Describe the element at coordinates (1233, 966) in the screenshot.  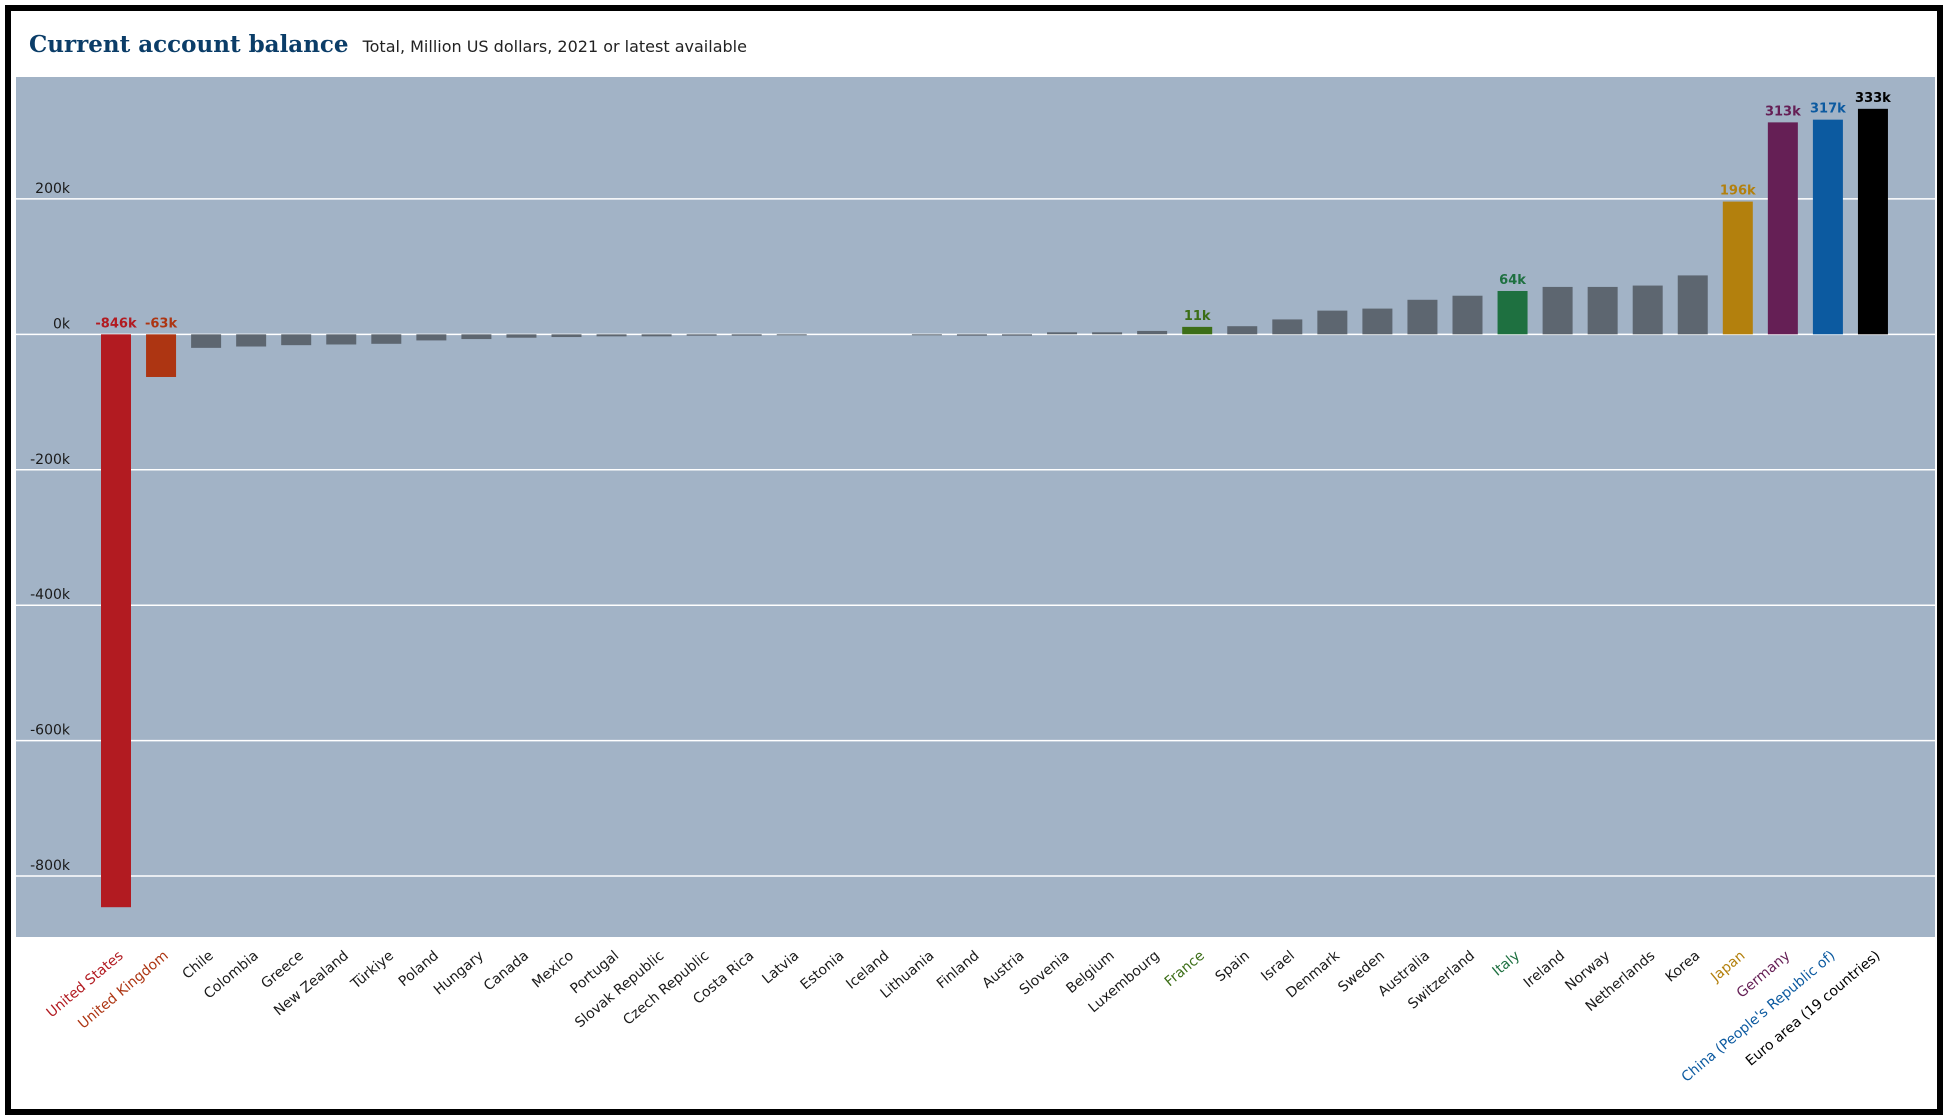
I see `x-tick-label: Spain` at that location.